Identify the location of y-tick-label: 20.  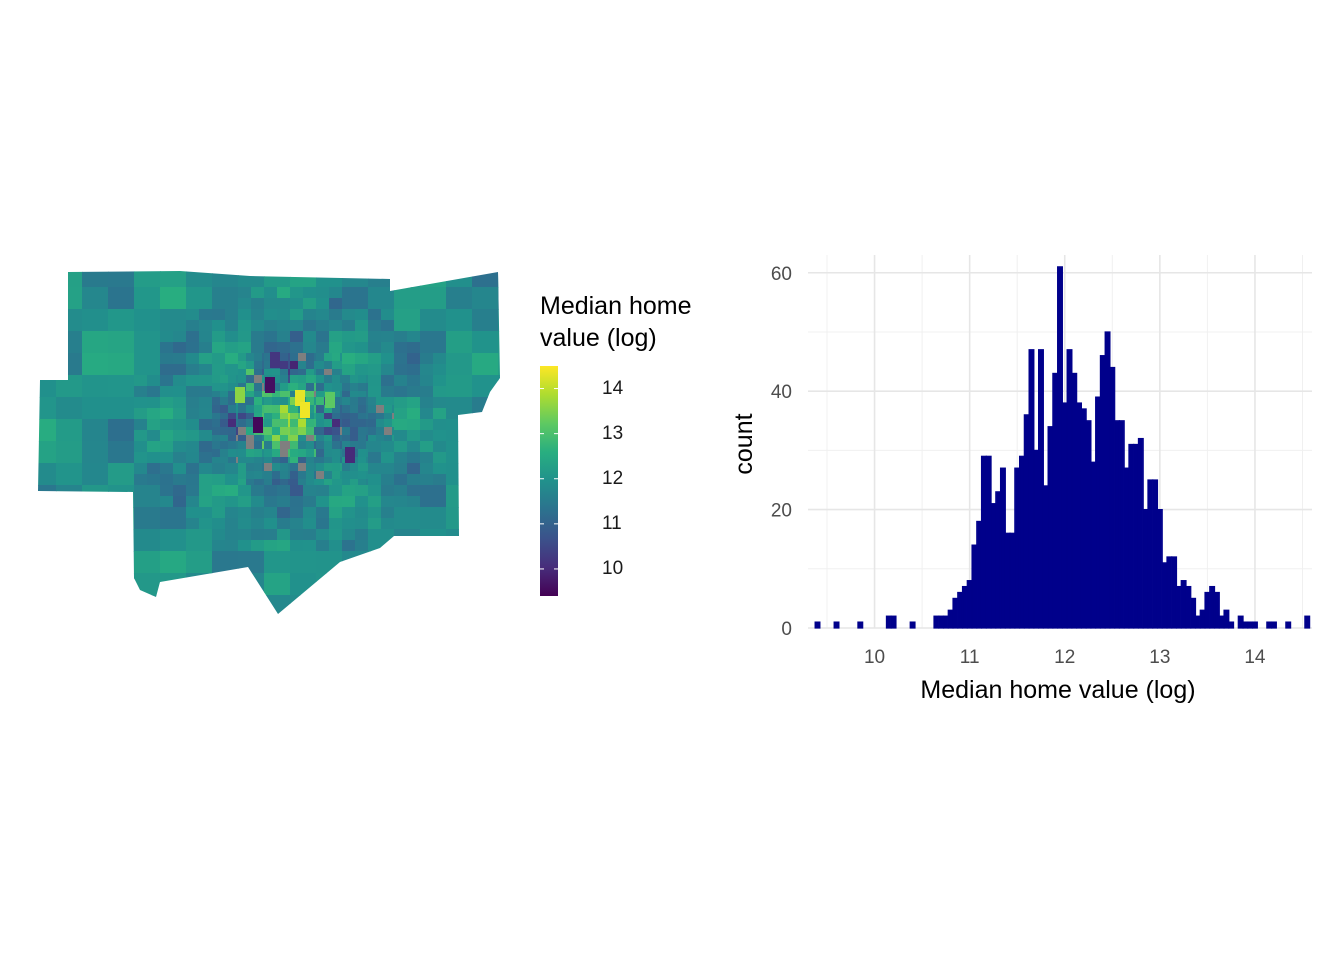
(781, 511).